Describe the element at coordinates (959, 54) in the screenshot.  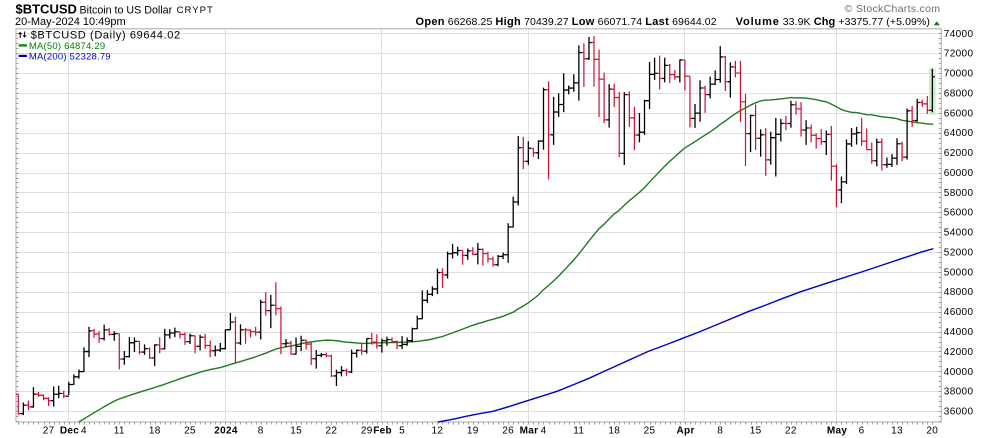
I see `svg-text: 72000` at that location.